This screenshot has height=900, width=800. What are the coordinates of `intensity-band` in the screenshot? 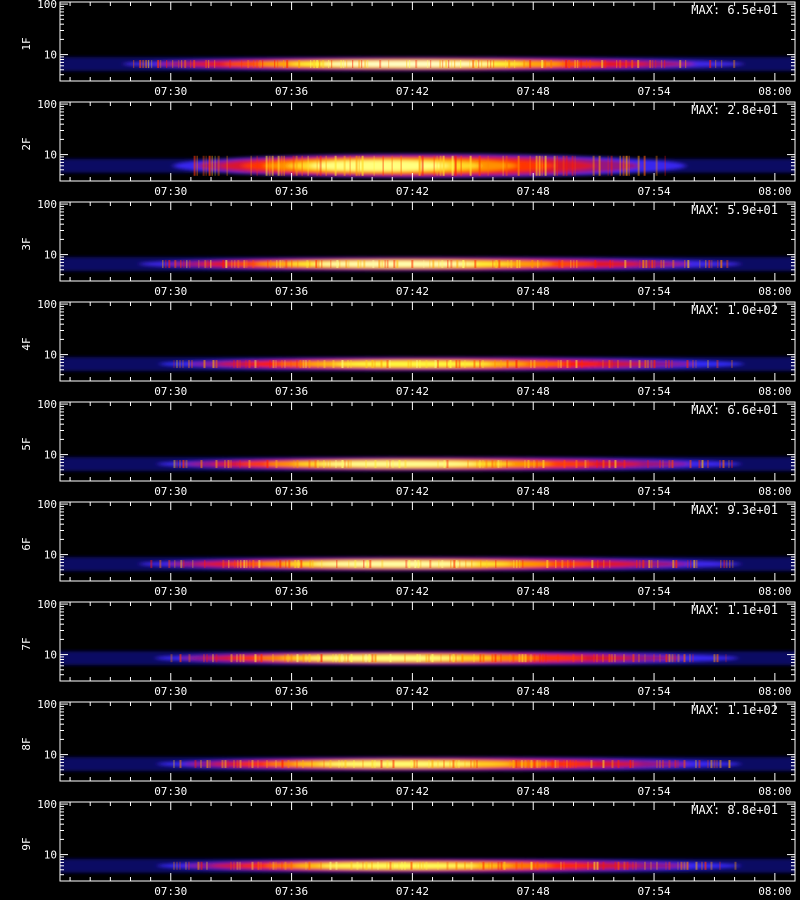 It's located at (427, 764).